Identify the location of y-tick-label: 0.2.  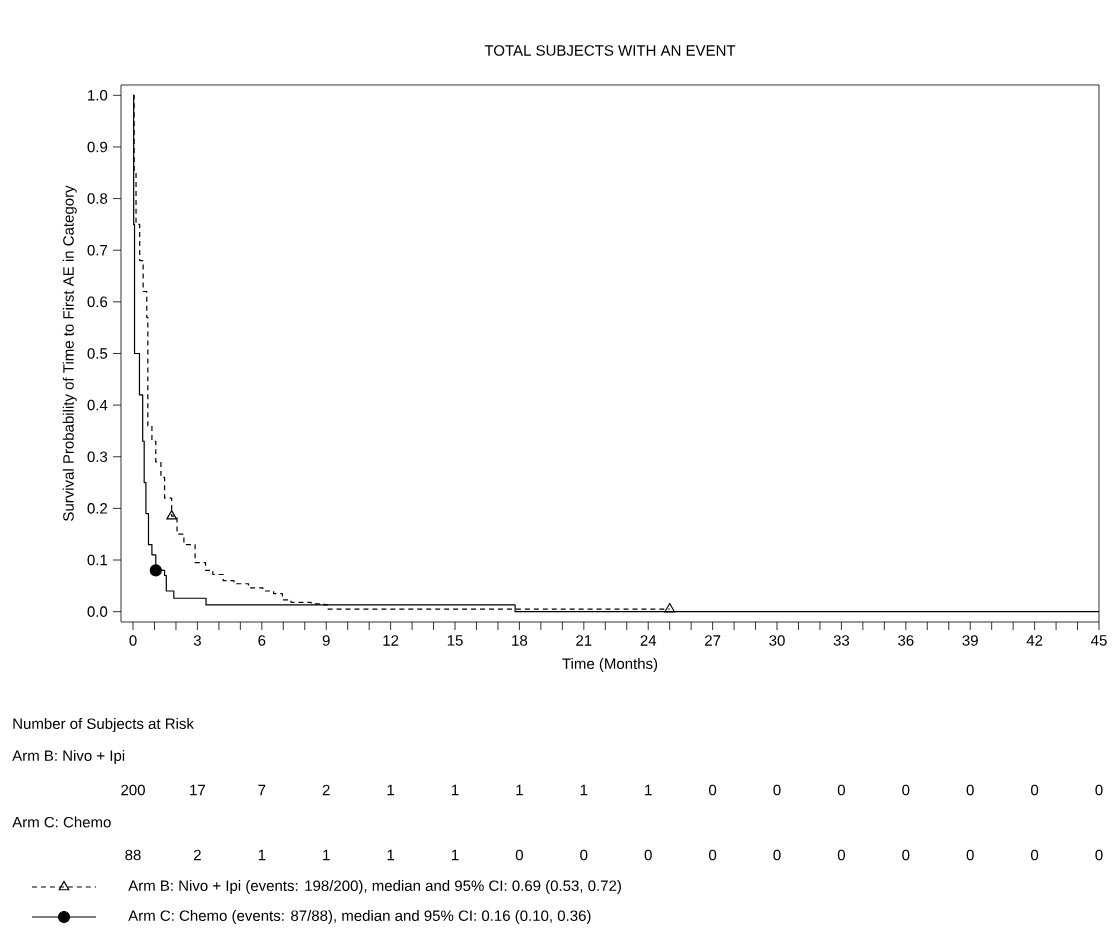
(97, 508).